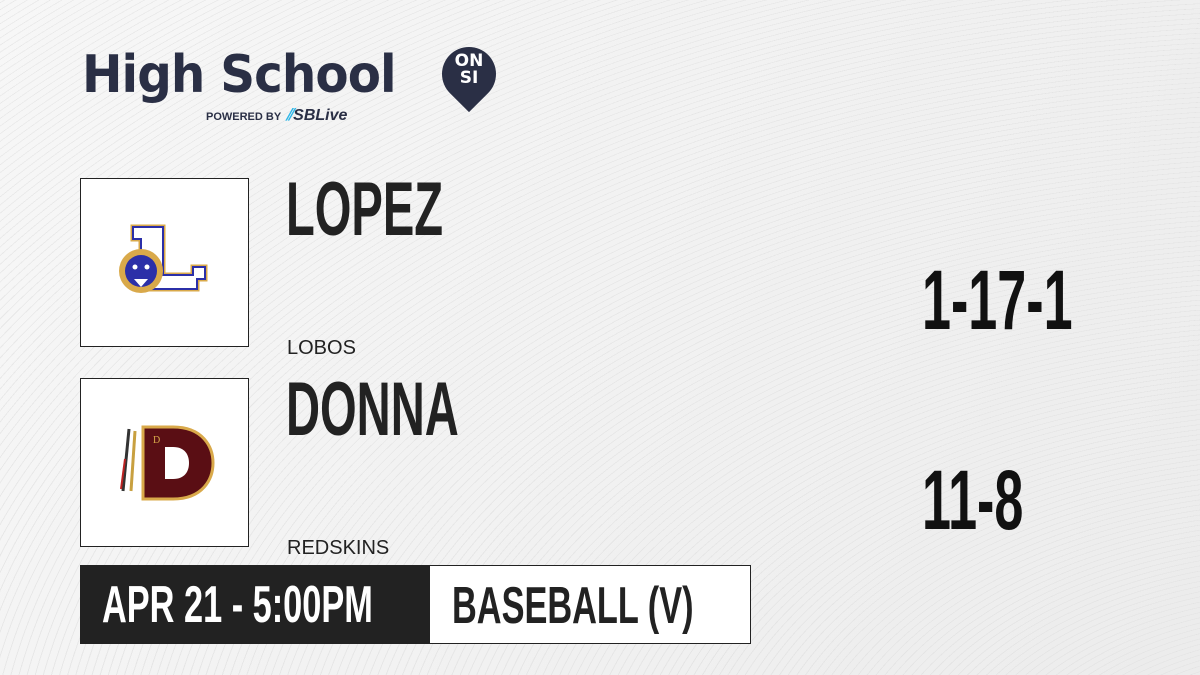 This screenshot has width=1200, height=675. I want to click on powered-by-label: POWERED BY, so click(244, 117).